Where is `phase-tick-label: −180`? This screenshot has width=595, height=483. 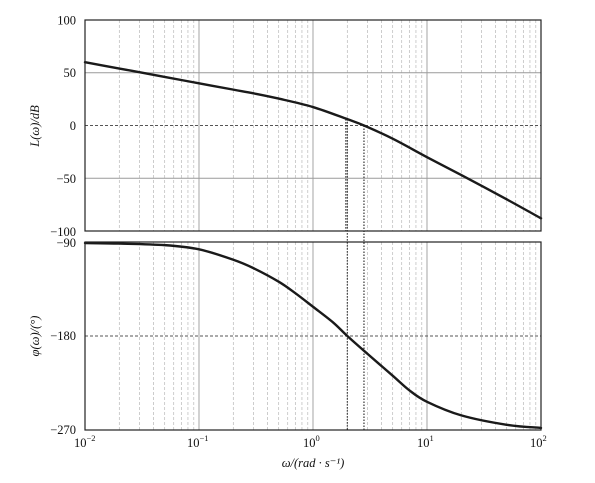
phase-tick-label: −180 is located at coordinates (63, 336).